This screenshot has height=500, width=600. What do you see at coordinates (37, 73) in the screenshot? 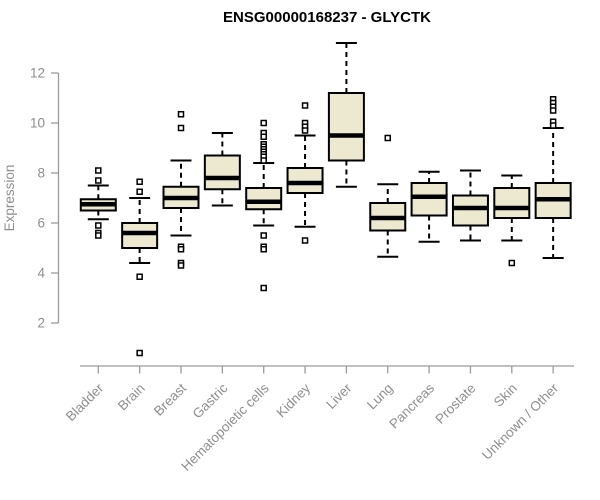
I see `y-tick-label: 12` at bounding box center [37, 73].